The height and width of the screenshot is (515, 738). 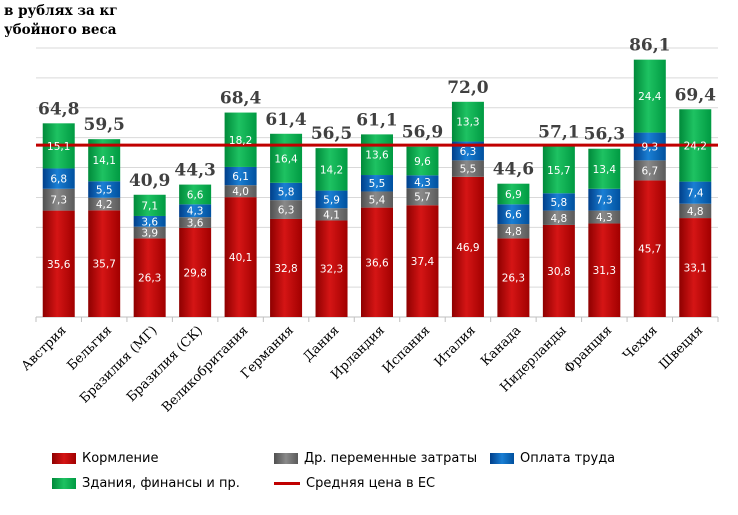 What do you see at coordinates (240, 258) in the screenshot?
I see `segment-value-label: 40,1` at bounding box center [240, 258].